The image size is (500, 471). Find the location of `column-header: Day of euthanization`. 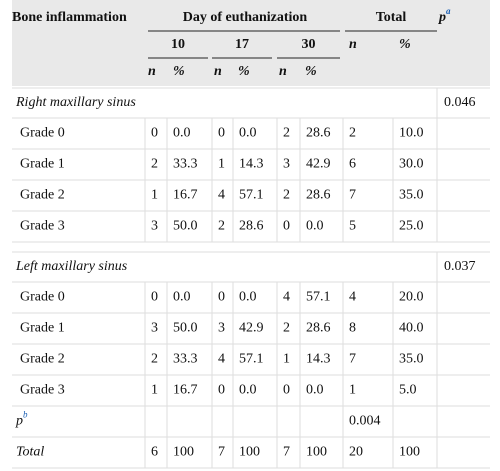

column-header: Day of euthanization is located at coordinates (245, 17).